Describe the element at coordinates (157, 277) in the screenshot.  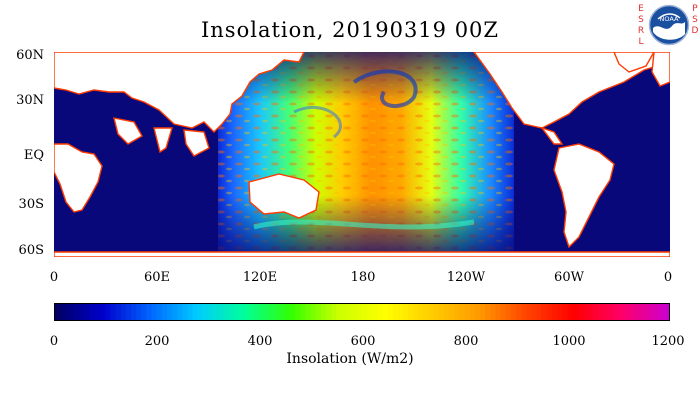
I see `lon-label: 60E` at that location.